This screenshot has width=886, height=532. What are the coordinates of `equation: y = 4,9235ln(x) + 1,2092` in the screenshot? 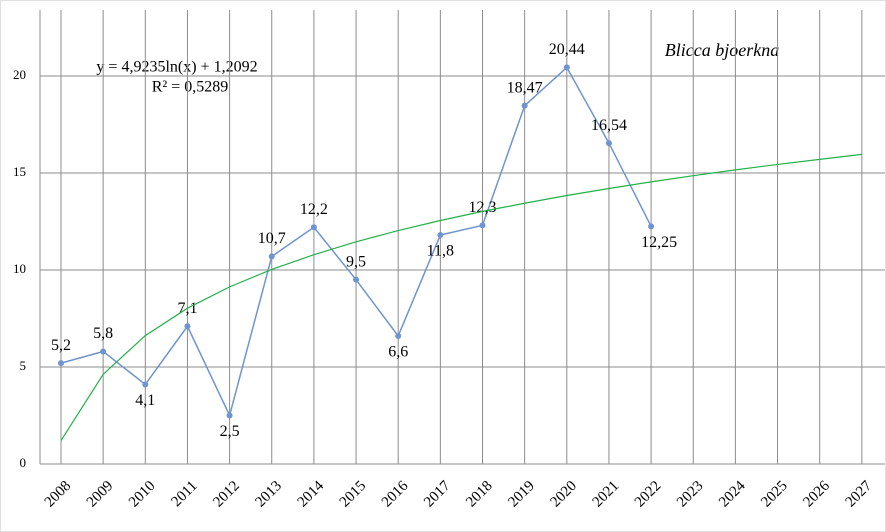 It's located at (176, 67).